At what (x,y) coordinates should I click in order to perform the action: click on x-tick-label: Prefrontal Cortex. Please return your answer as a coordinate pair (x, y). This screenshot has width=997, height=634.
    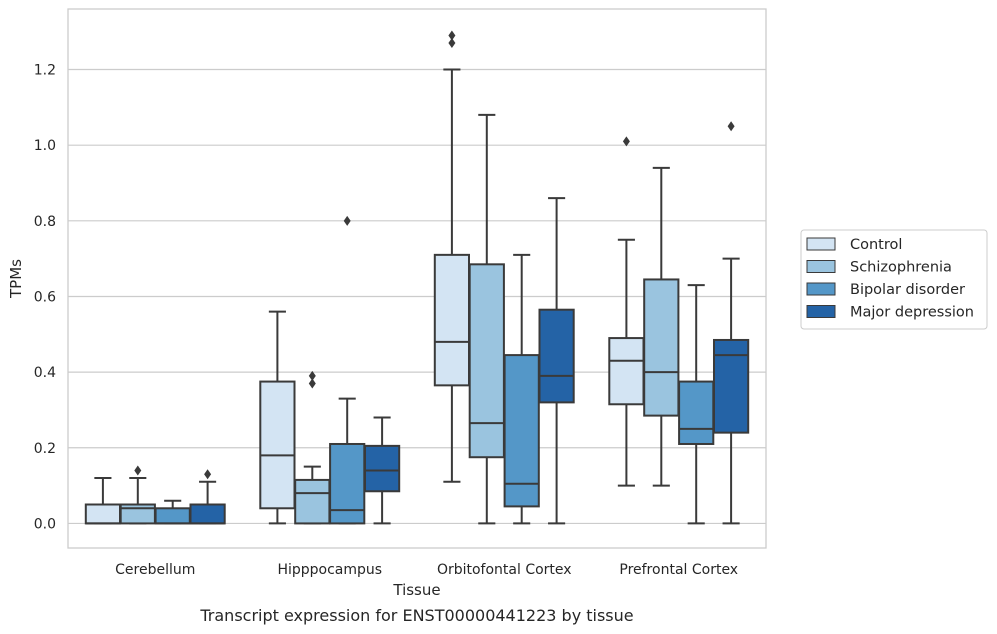
    Looking at the image, I should click on (678, 570).